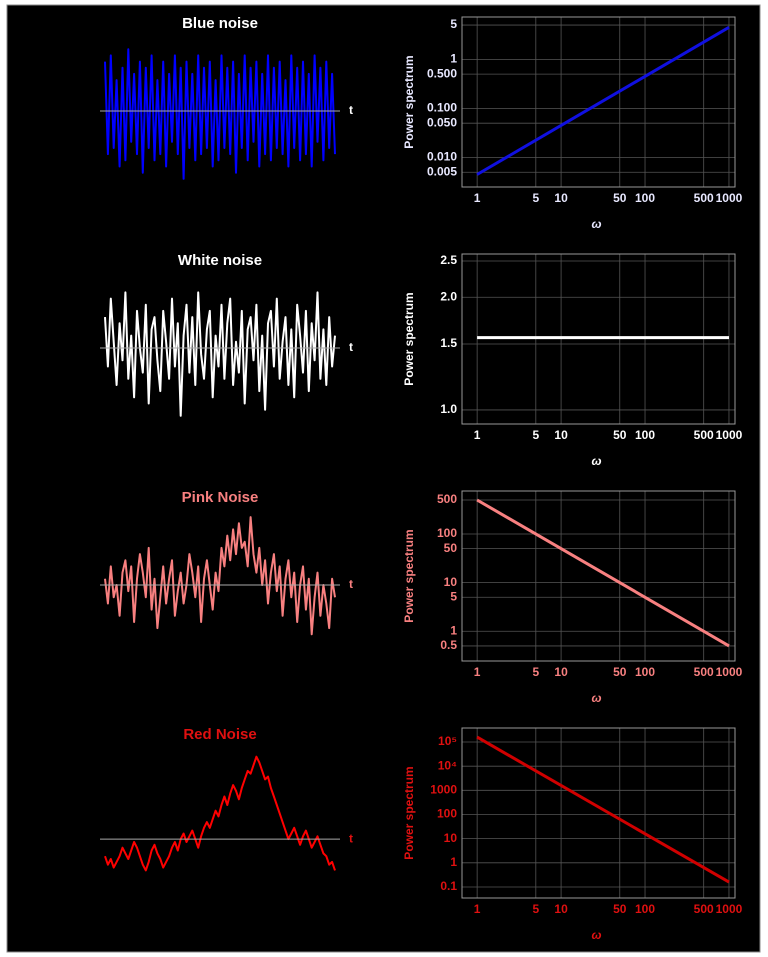 The width and height of the screenshot is (768, 957). I want to click on y-tick-label: 500, so click(447, 499).